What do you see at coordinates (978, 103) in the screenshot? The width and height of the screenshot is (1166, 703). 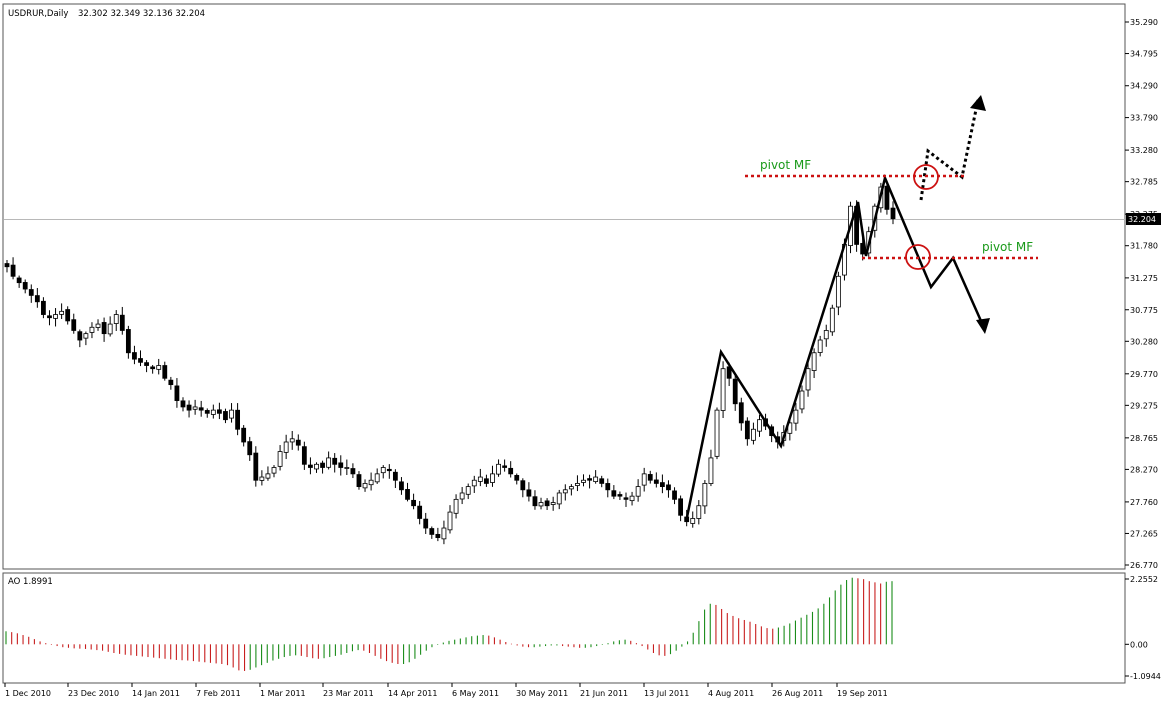 I see `up-arrow-head` at bounding box center [978, 103].